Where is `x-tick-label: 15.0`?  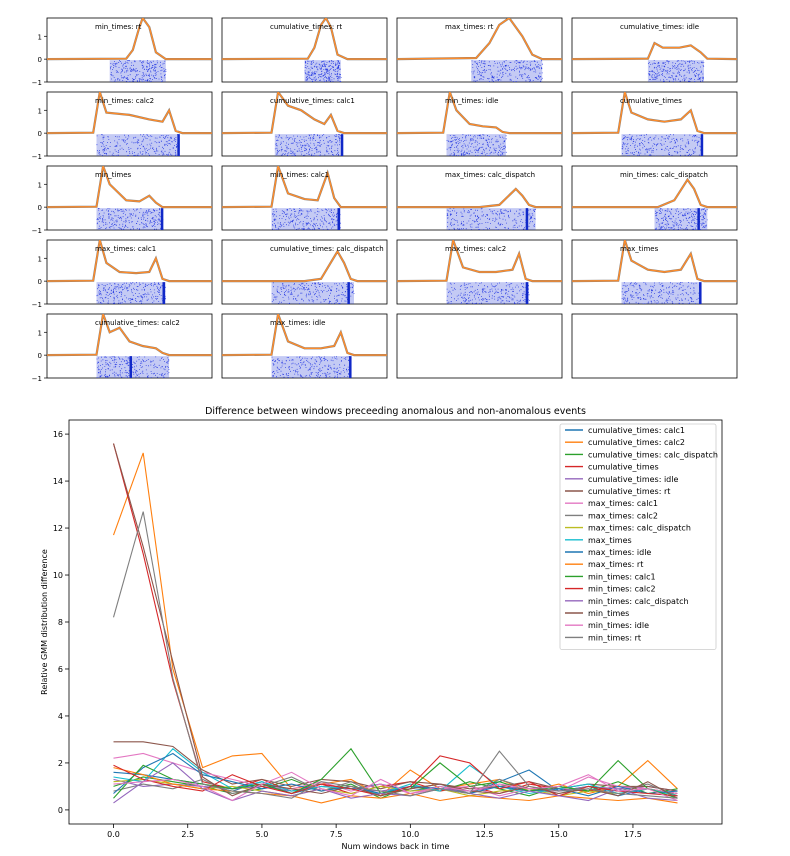 x-tick-label: 15.0 is located at coordinates (559, 834).